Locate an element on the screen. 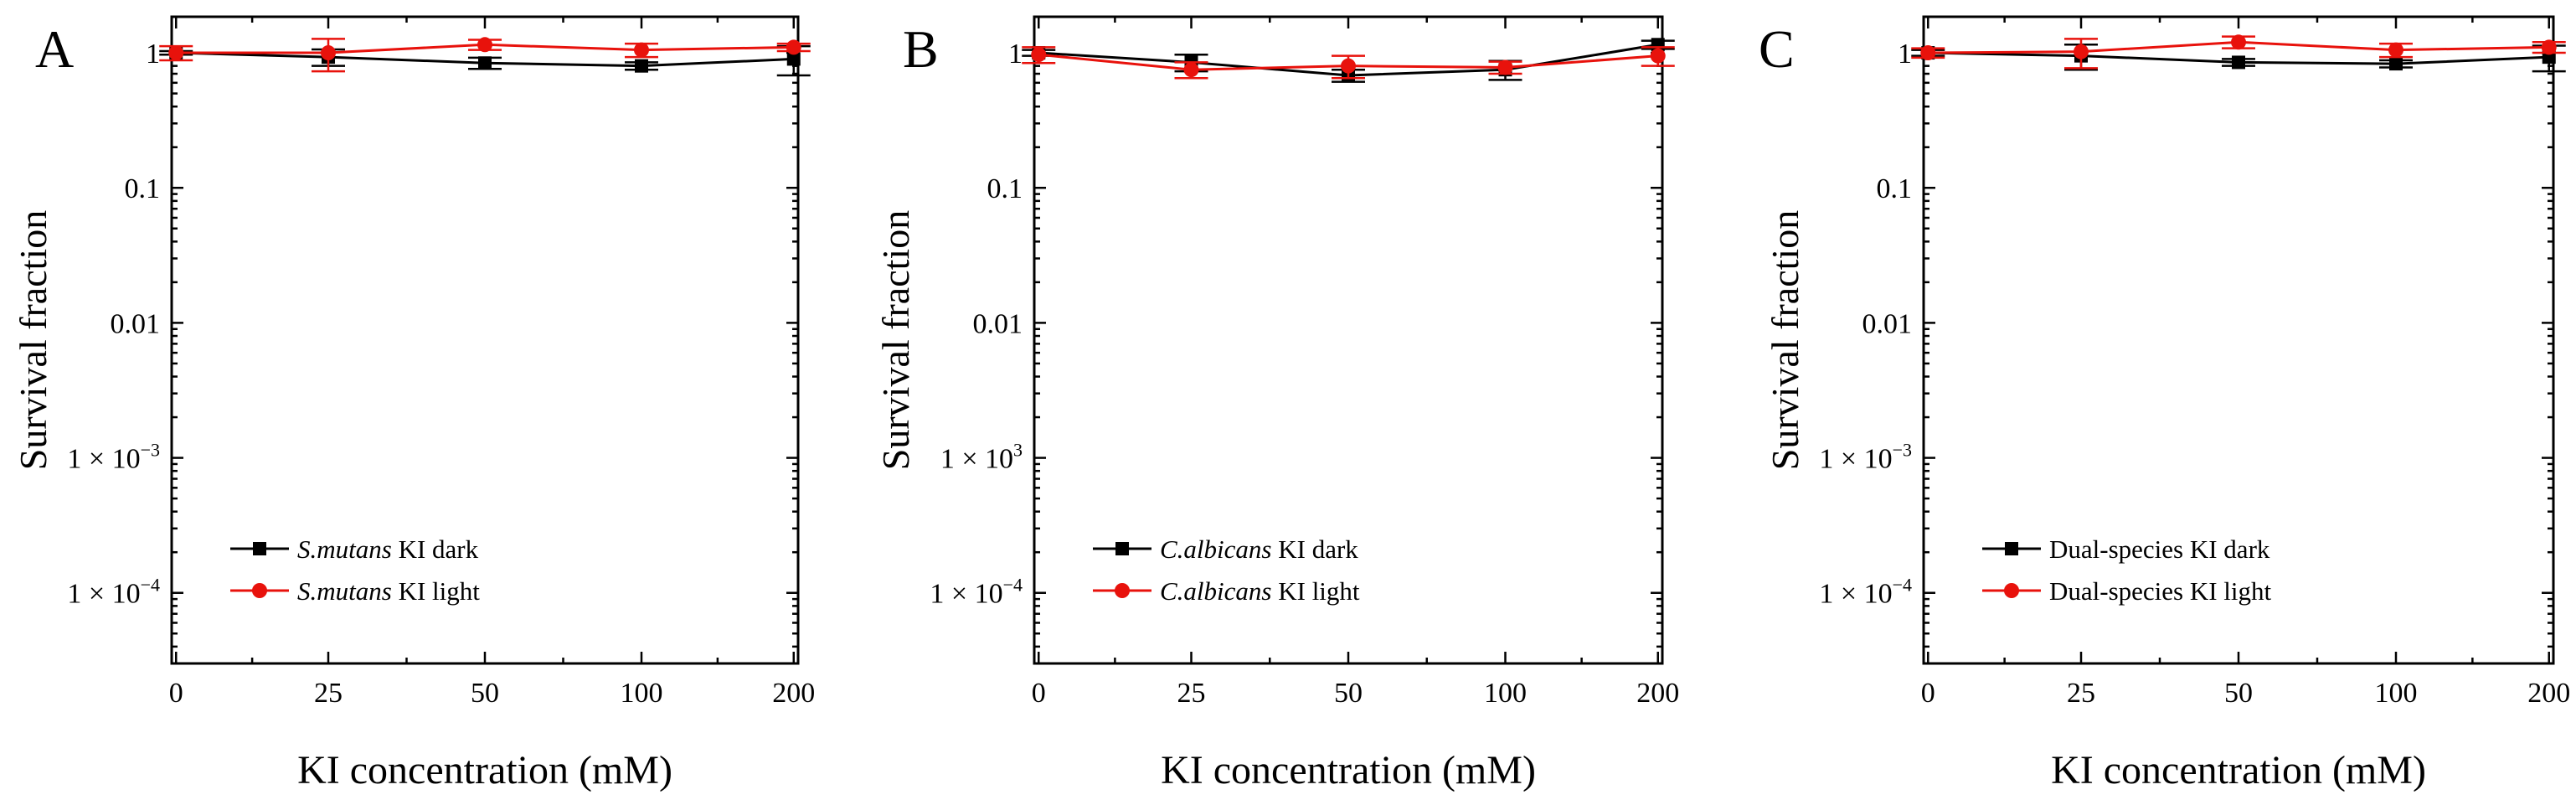 Image resolution: width=2576 pixels, height=800 pixels. legend-suffix: KI light is located at coordinates (1315, 591).